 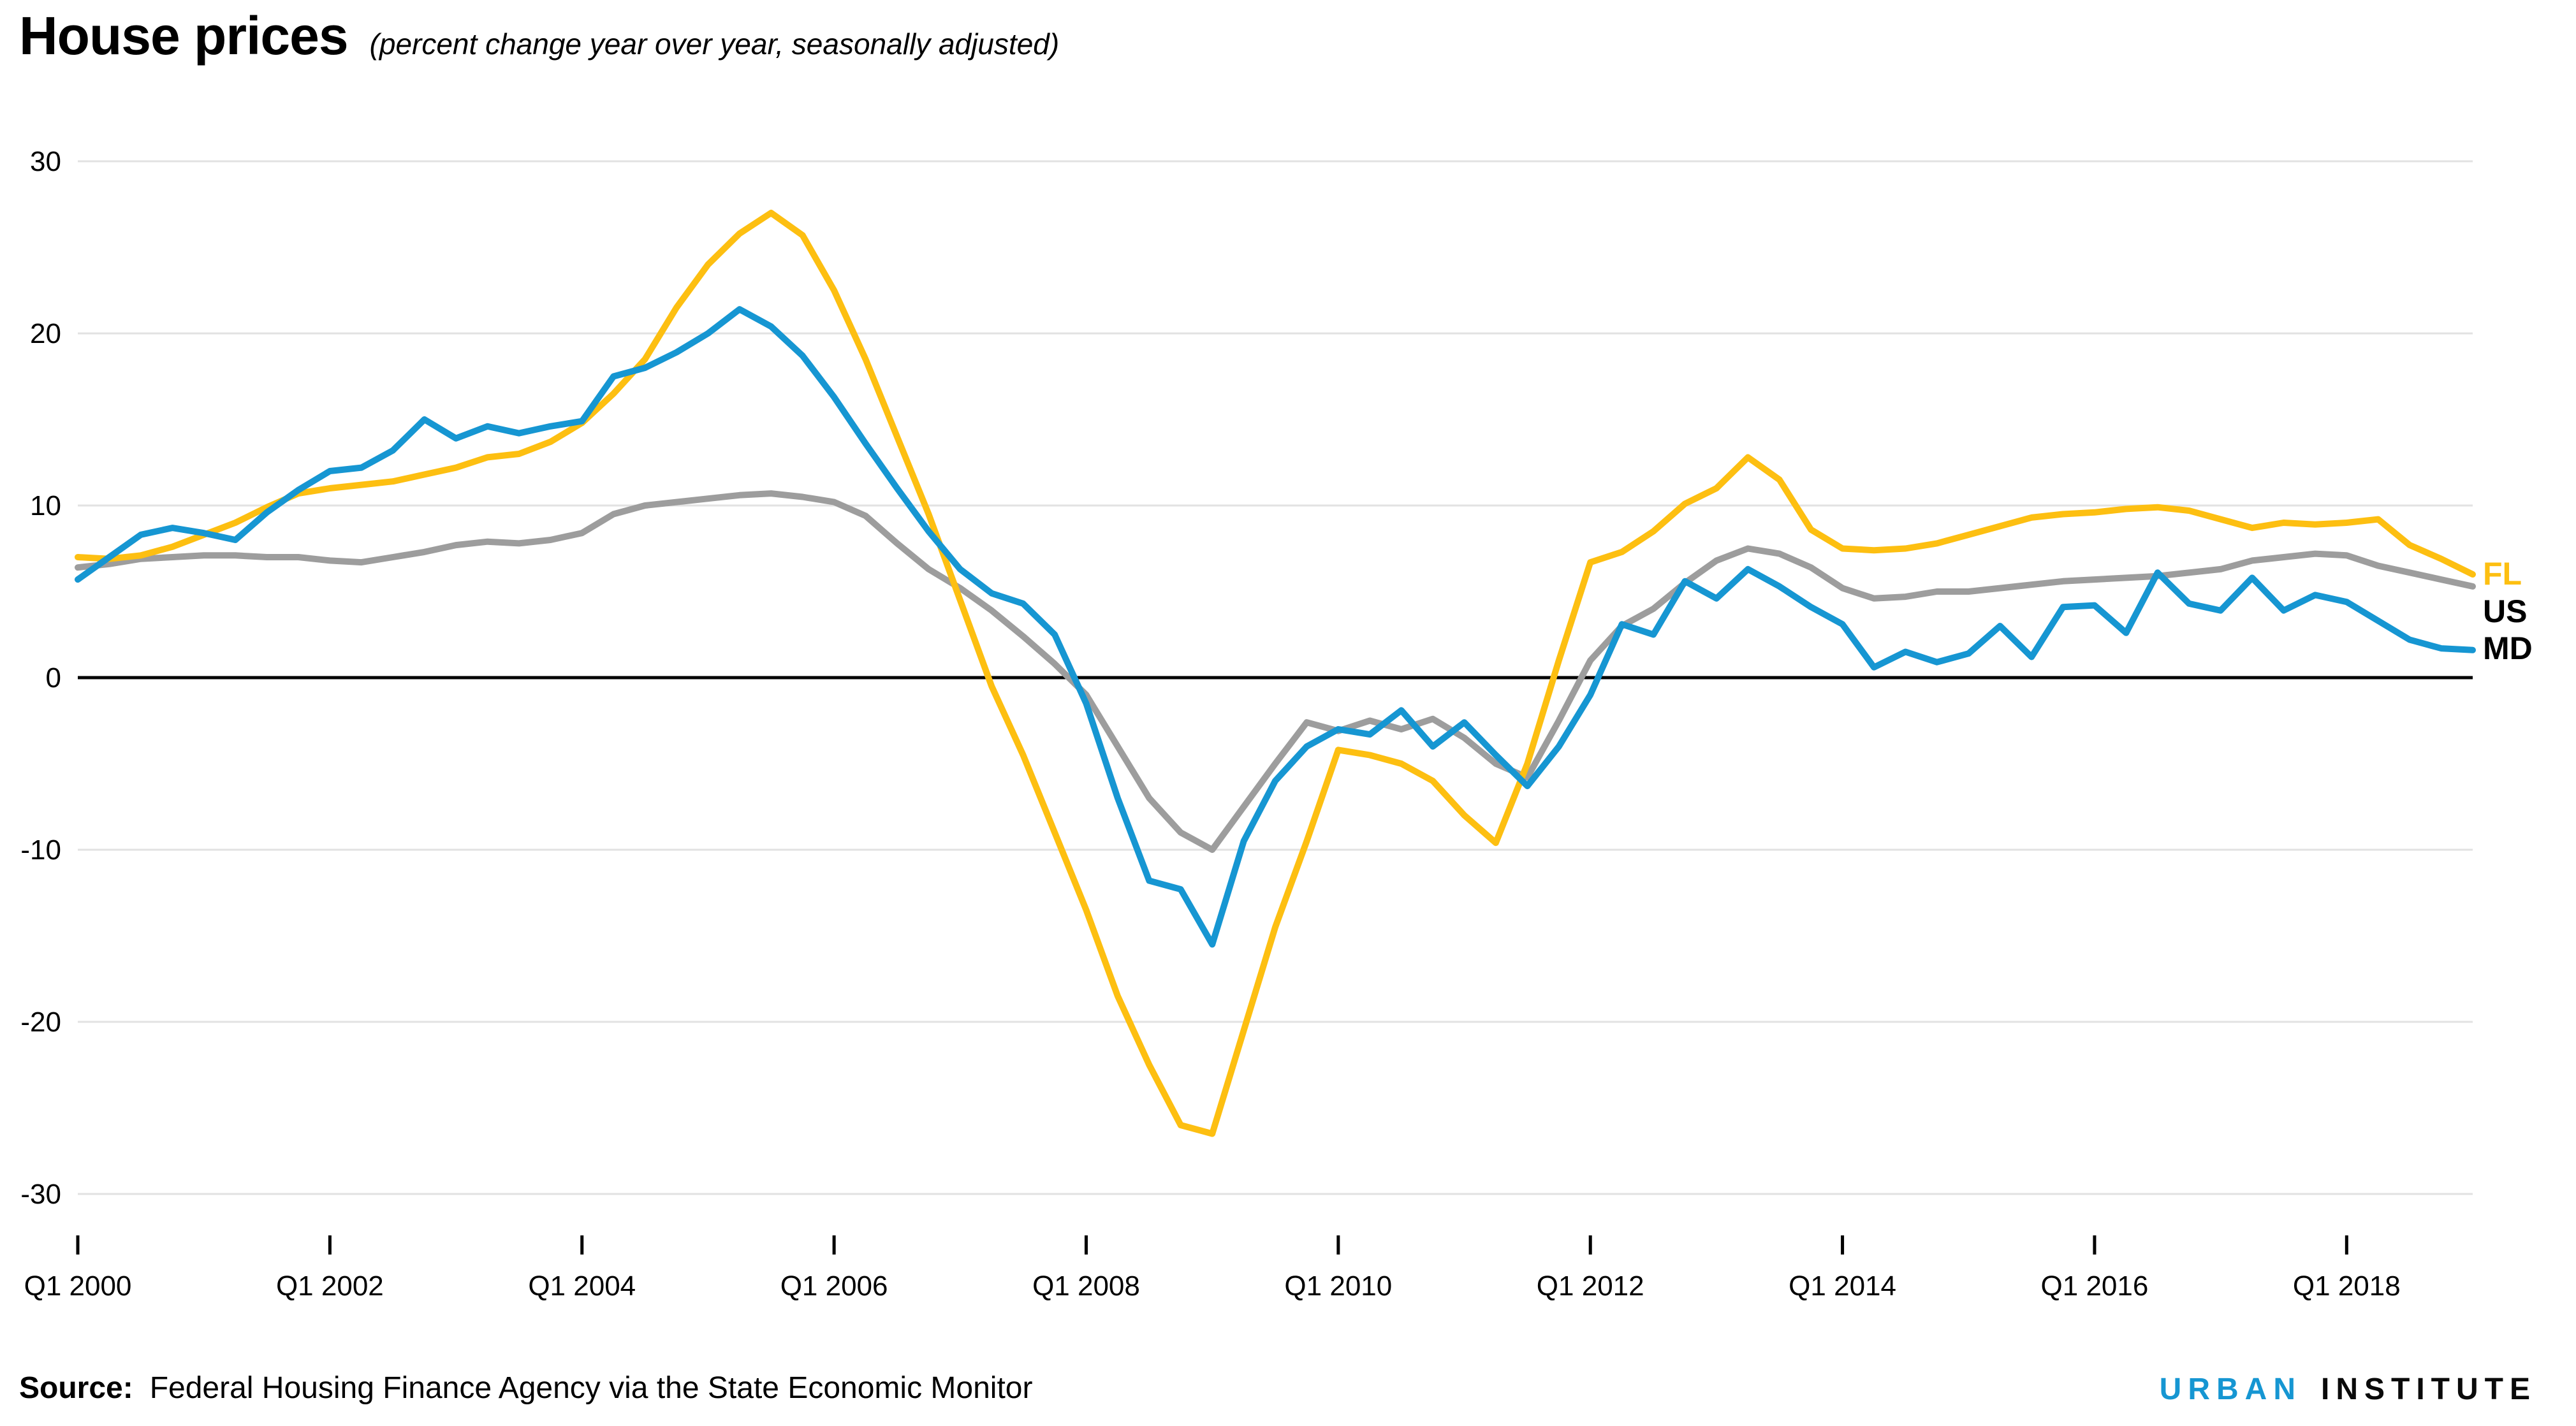 What do you see at coordinates (40, 850) in the screenshot?
I see `y-axis-label--10: -10` at bounding box center [40, 850].